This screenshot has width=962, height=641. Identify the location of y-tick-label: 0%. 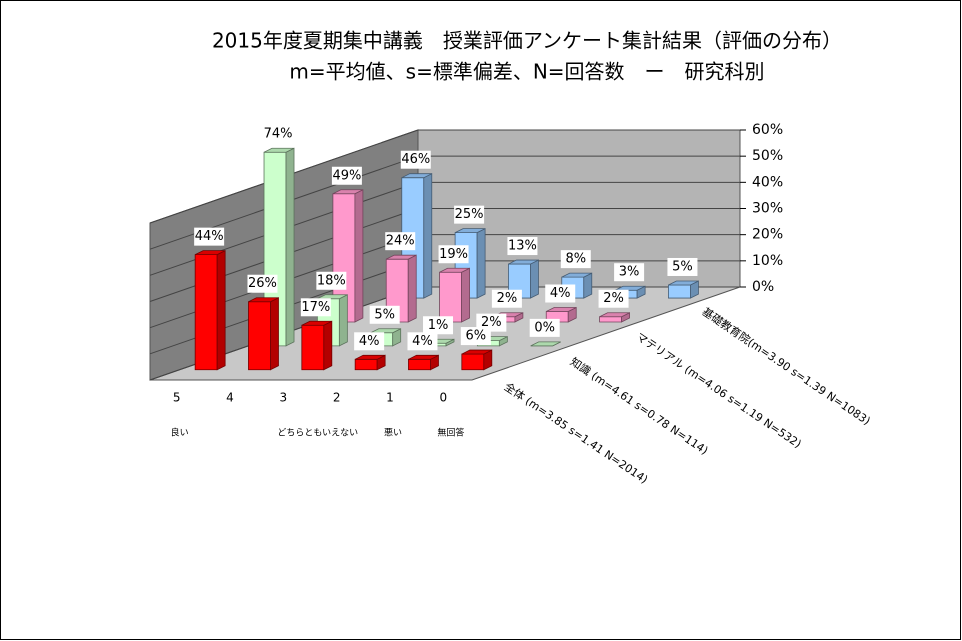
(763, 287).